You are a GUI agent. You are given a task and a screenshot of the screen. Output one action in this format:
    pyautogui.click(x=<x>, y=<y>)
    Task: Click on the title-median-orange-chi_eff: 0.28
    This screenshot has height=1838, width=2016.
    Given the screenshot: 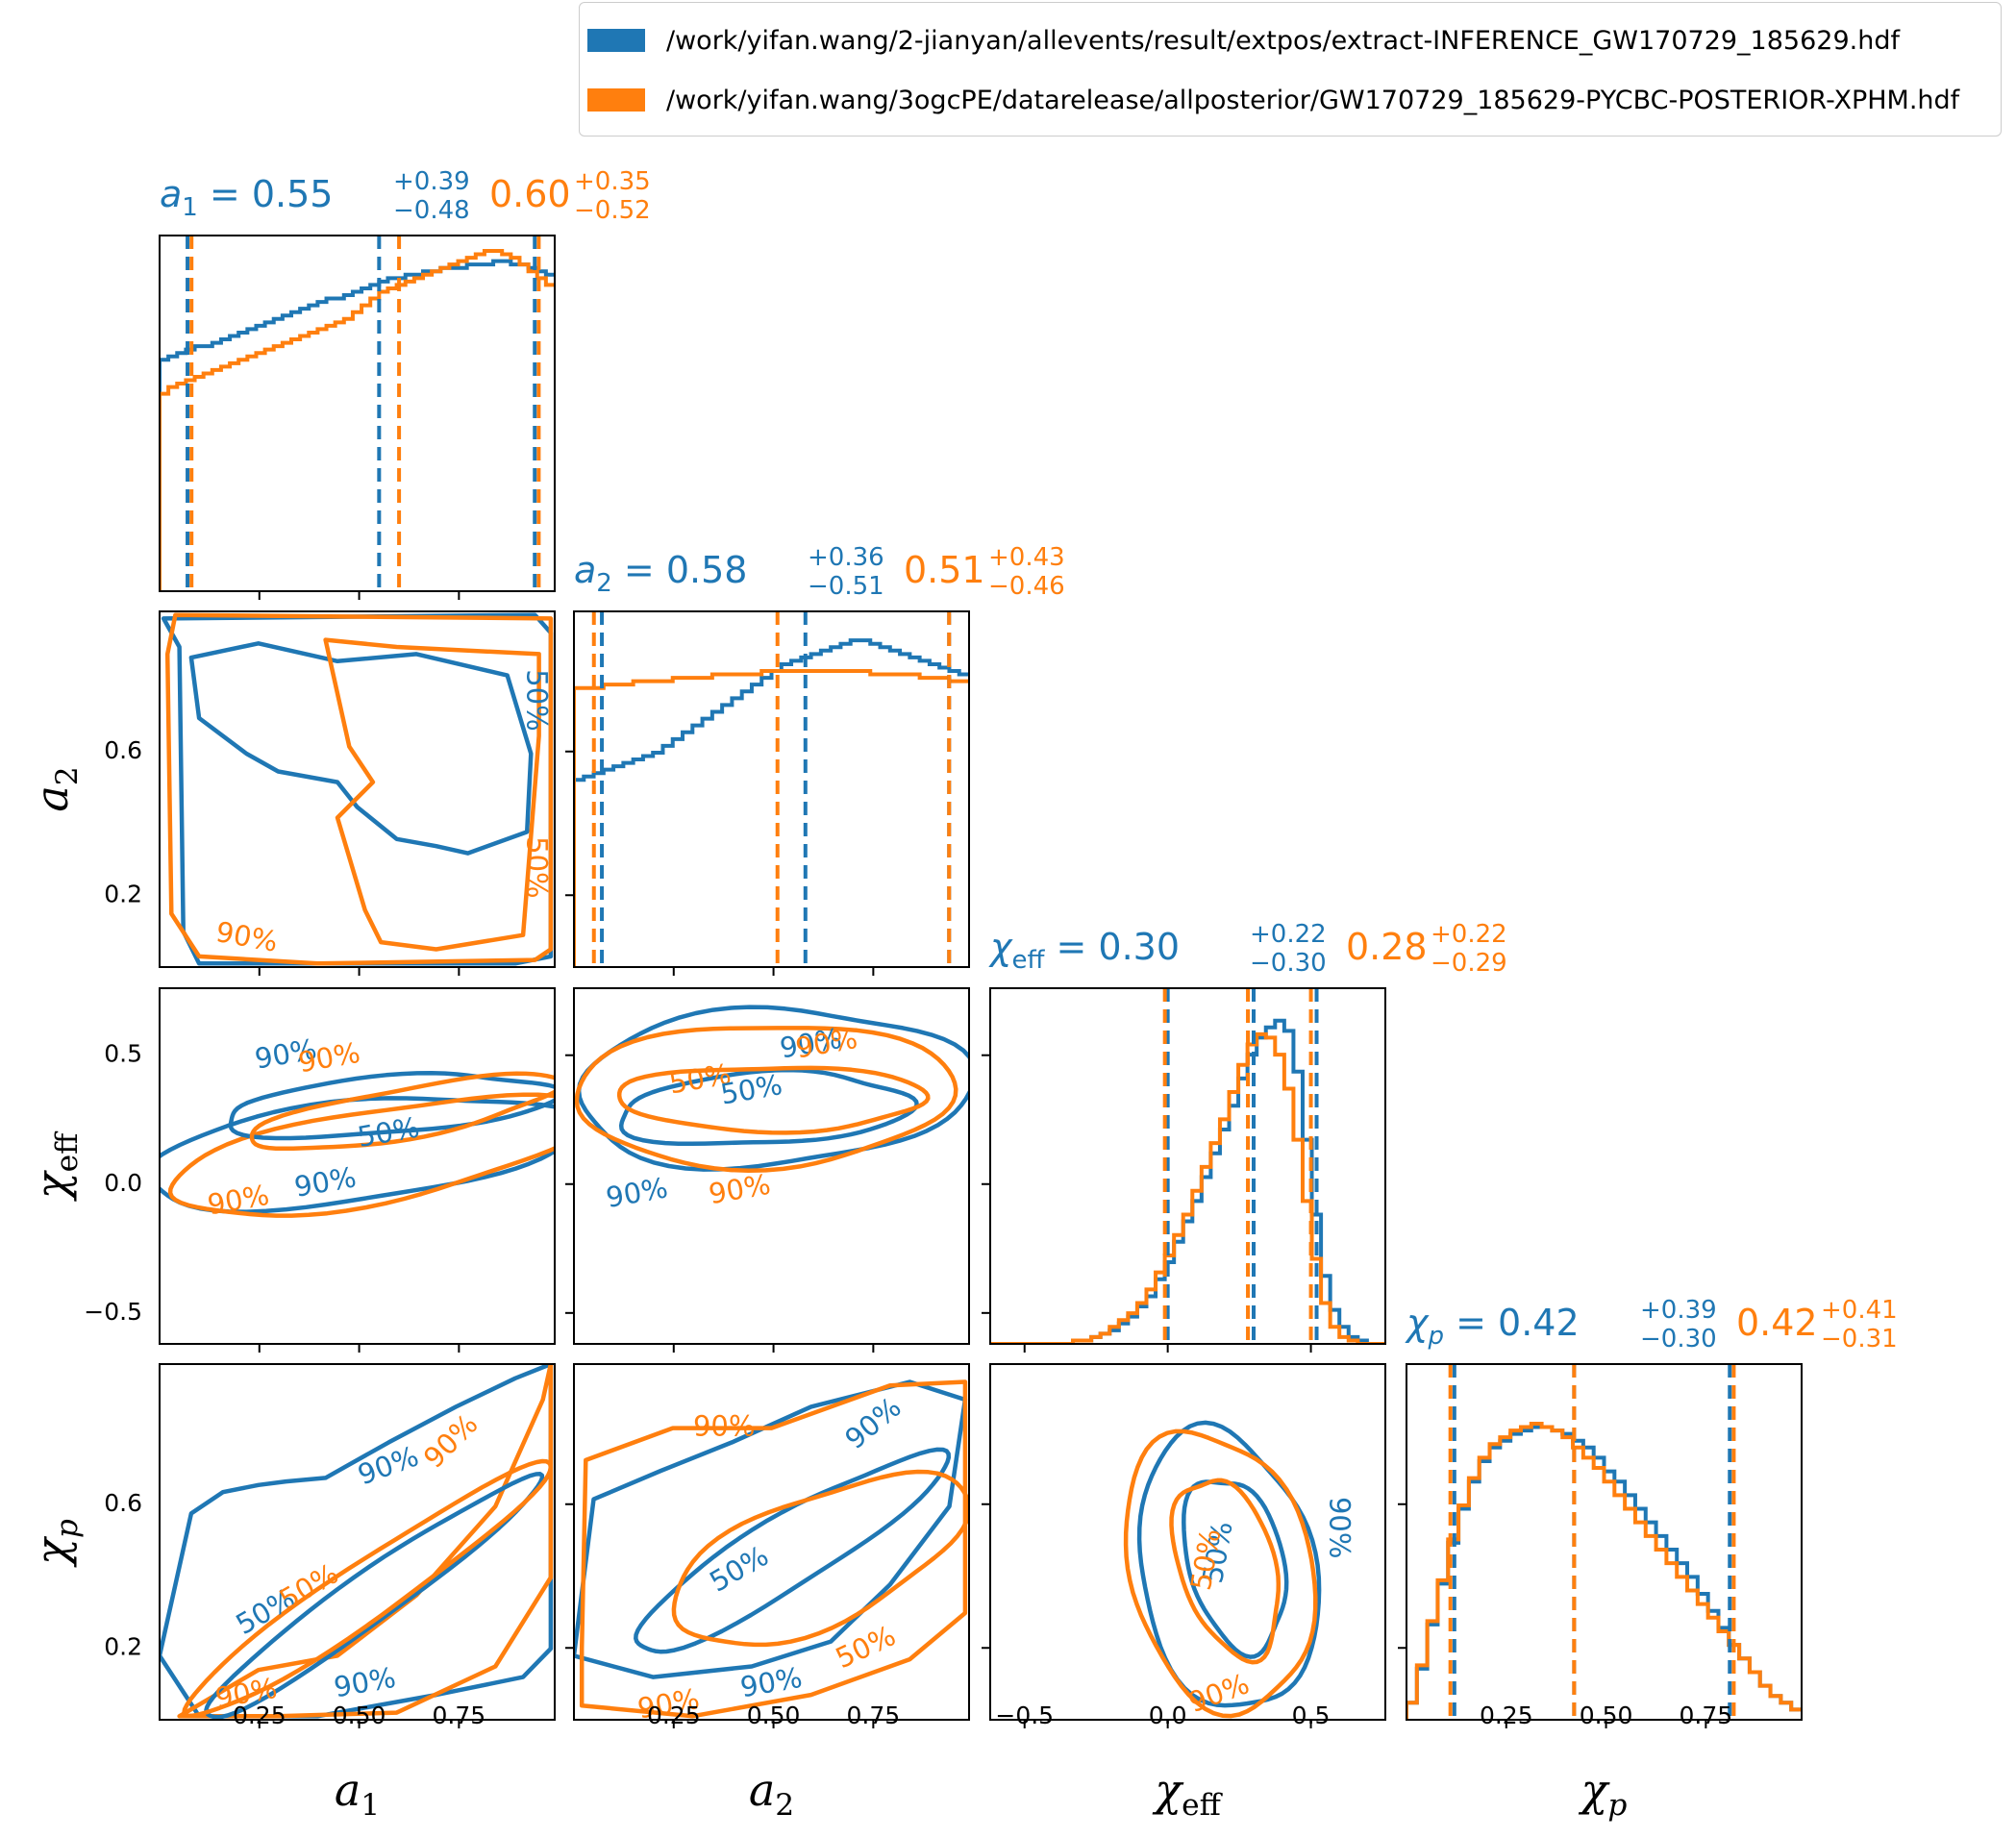 What is the action you would take?
    pyautogui.click(x=1387, y=947)
    